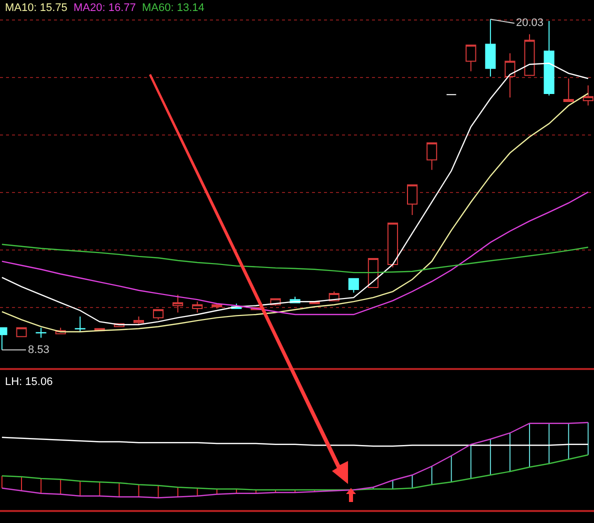  Describe the element at coordinates (105, 8) in the screenshot. I see `text: MA20: 16.77` at that location.